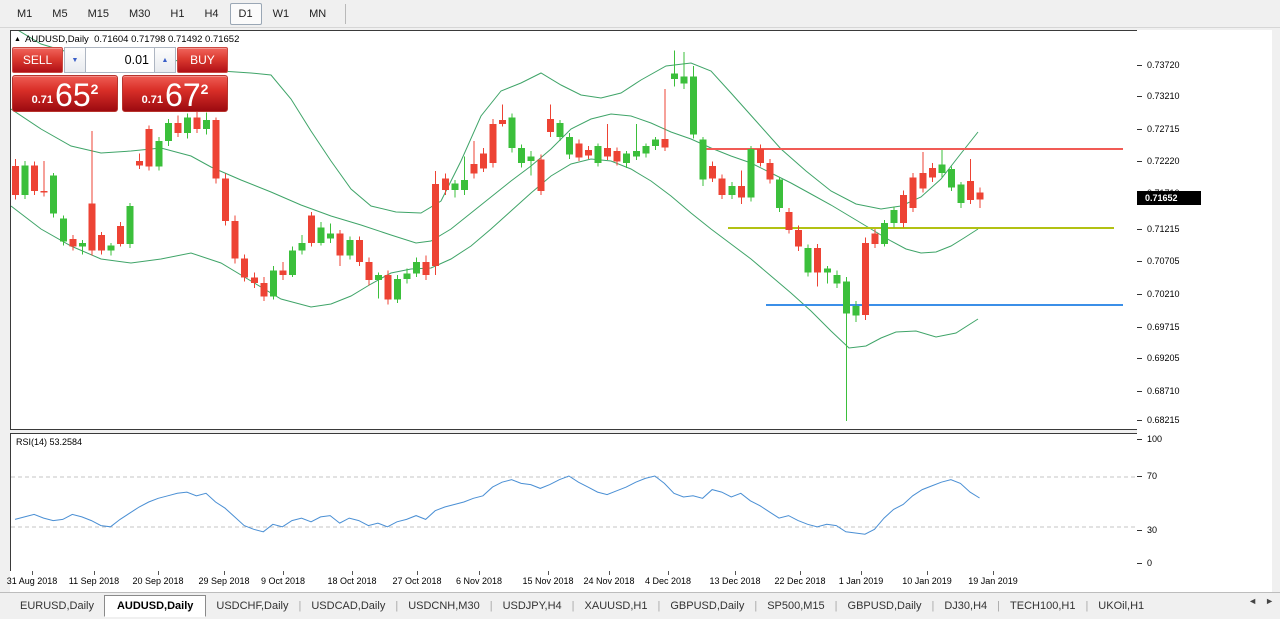 This screenshot has height=619, width=1280. Describe the element at coordinates (1163, 327) in the screenshot. I see `price-tick-label: 0.69715` at that location.